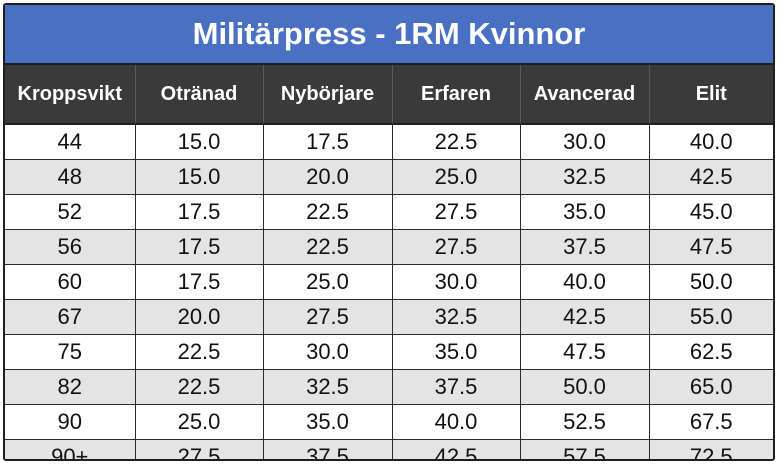 The image size is (780, 466). I want to click on weight-value-cell: 52.5, so click(585, 422).